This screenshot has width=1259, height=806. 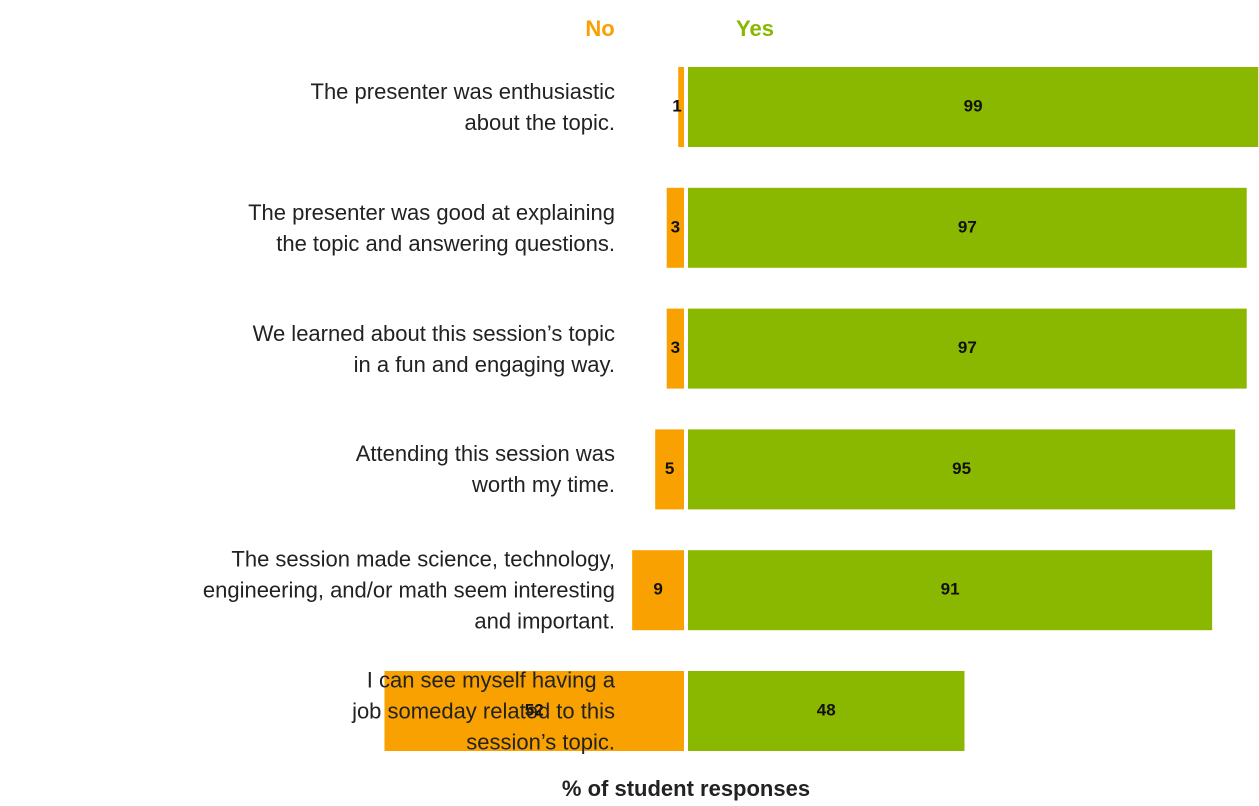 I want to click on data-label: 5, so click(x=669, y=468).